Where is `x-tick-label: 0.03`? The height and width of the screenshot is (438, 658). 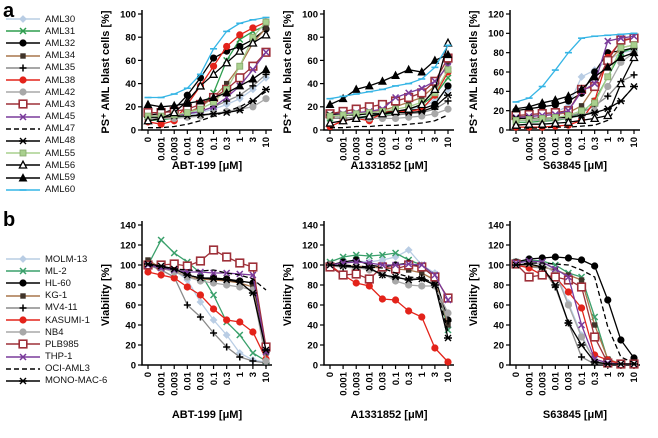
x-tick-label: 0.03 is located at coordinates (383, 146).